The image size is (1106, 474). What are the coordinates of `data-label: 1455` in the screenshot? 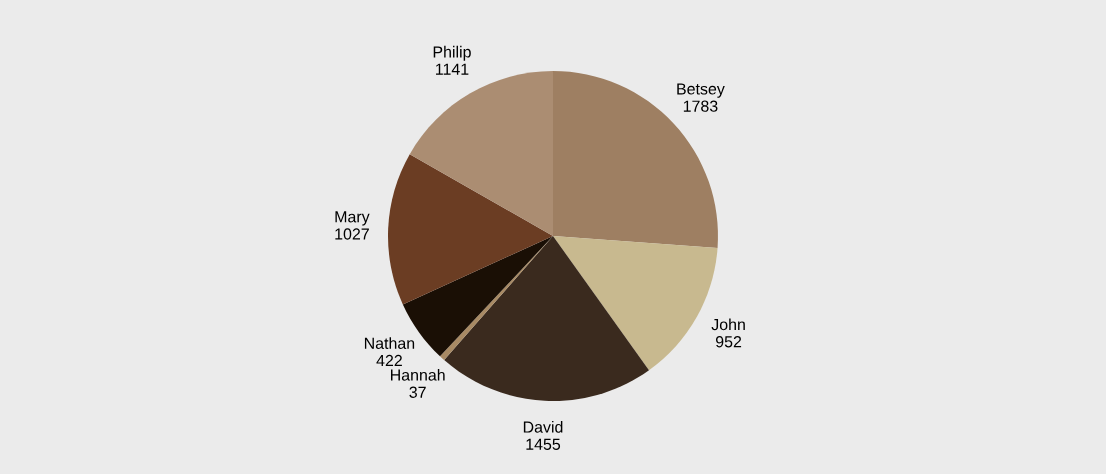 It's located at (543, 444).